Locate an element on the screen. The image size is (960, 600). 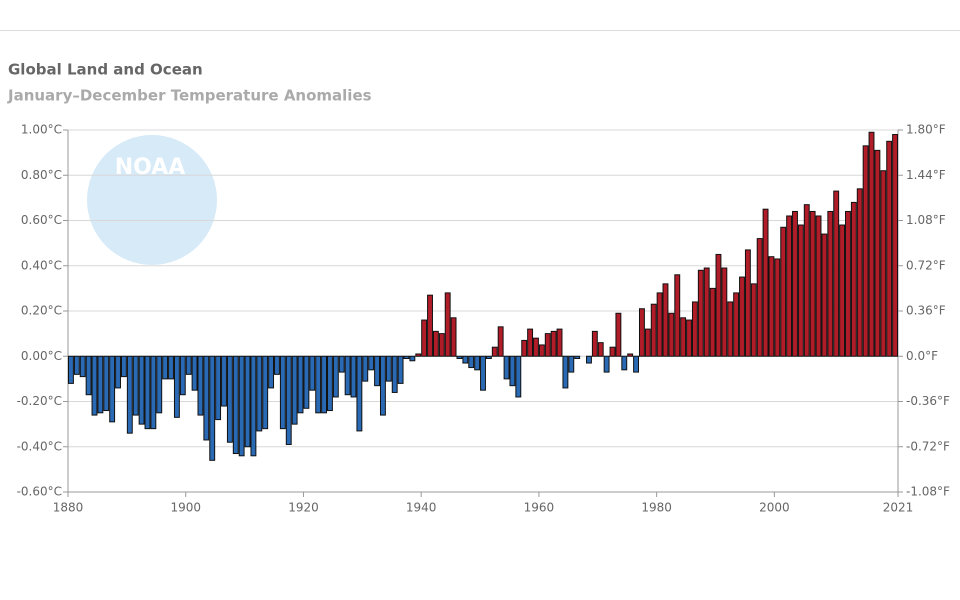
x-tick-label: 1940 is located at coordinates (421, 508).